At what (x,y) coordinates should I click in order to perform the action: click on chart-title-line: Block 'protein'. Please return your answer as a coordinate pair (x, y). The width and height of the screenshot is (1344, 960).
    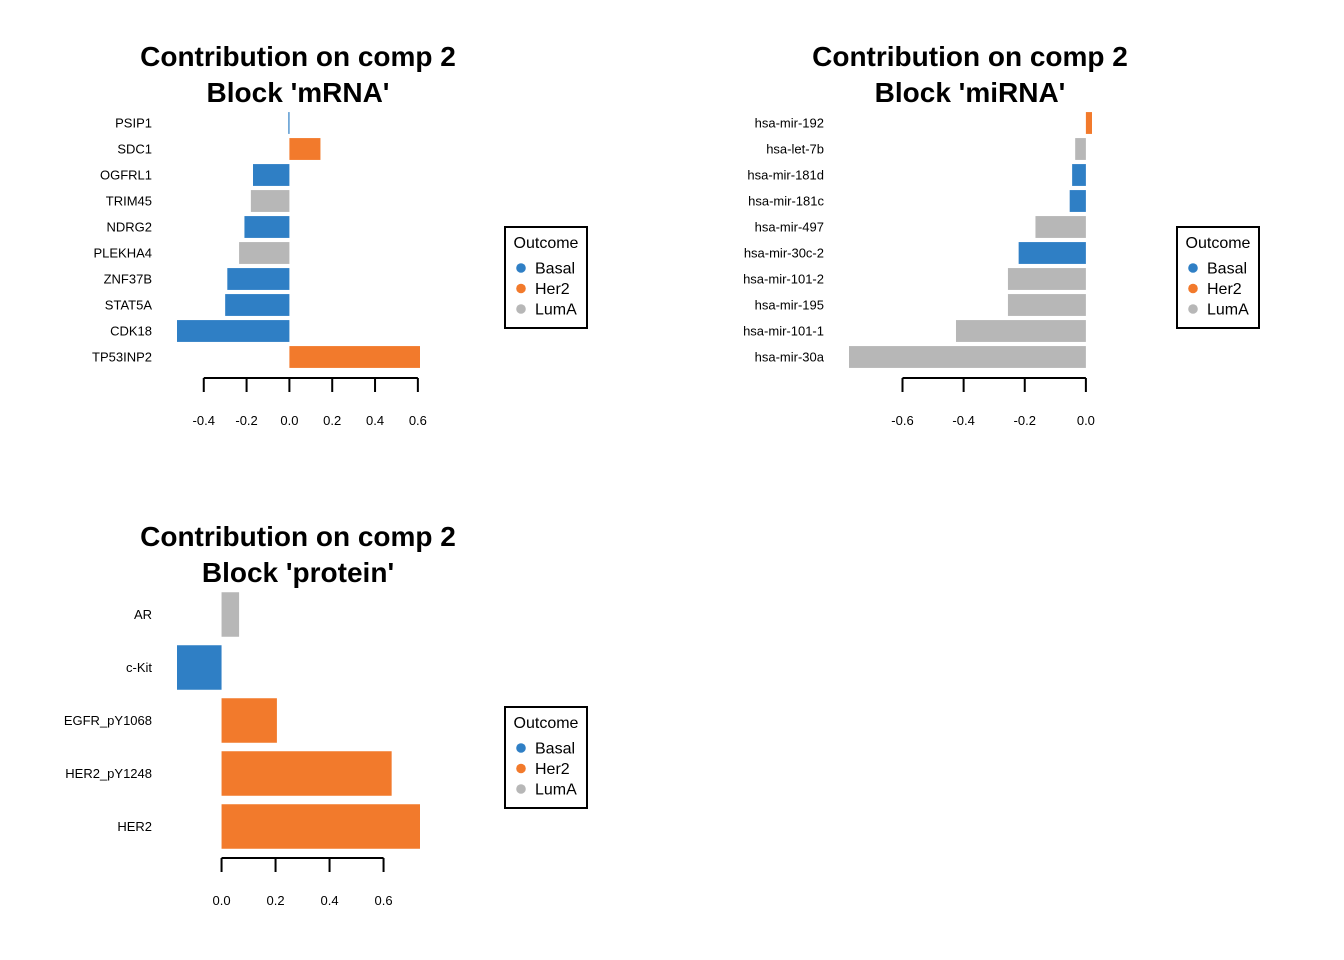
    Looking at the image, I should click on (298, 572).